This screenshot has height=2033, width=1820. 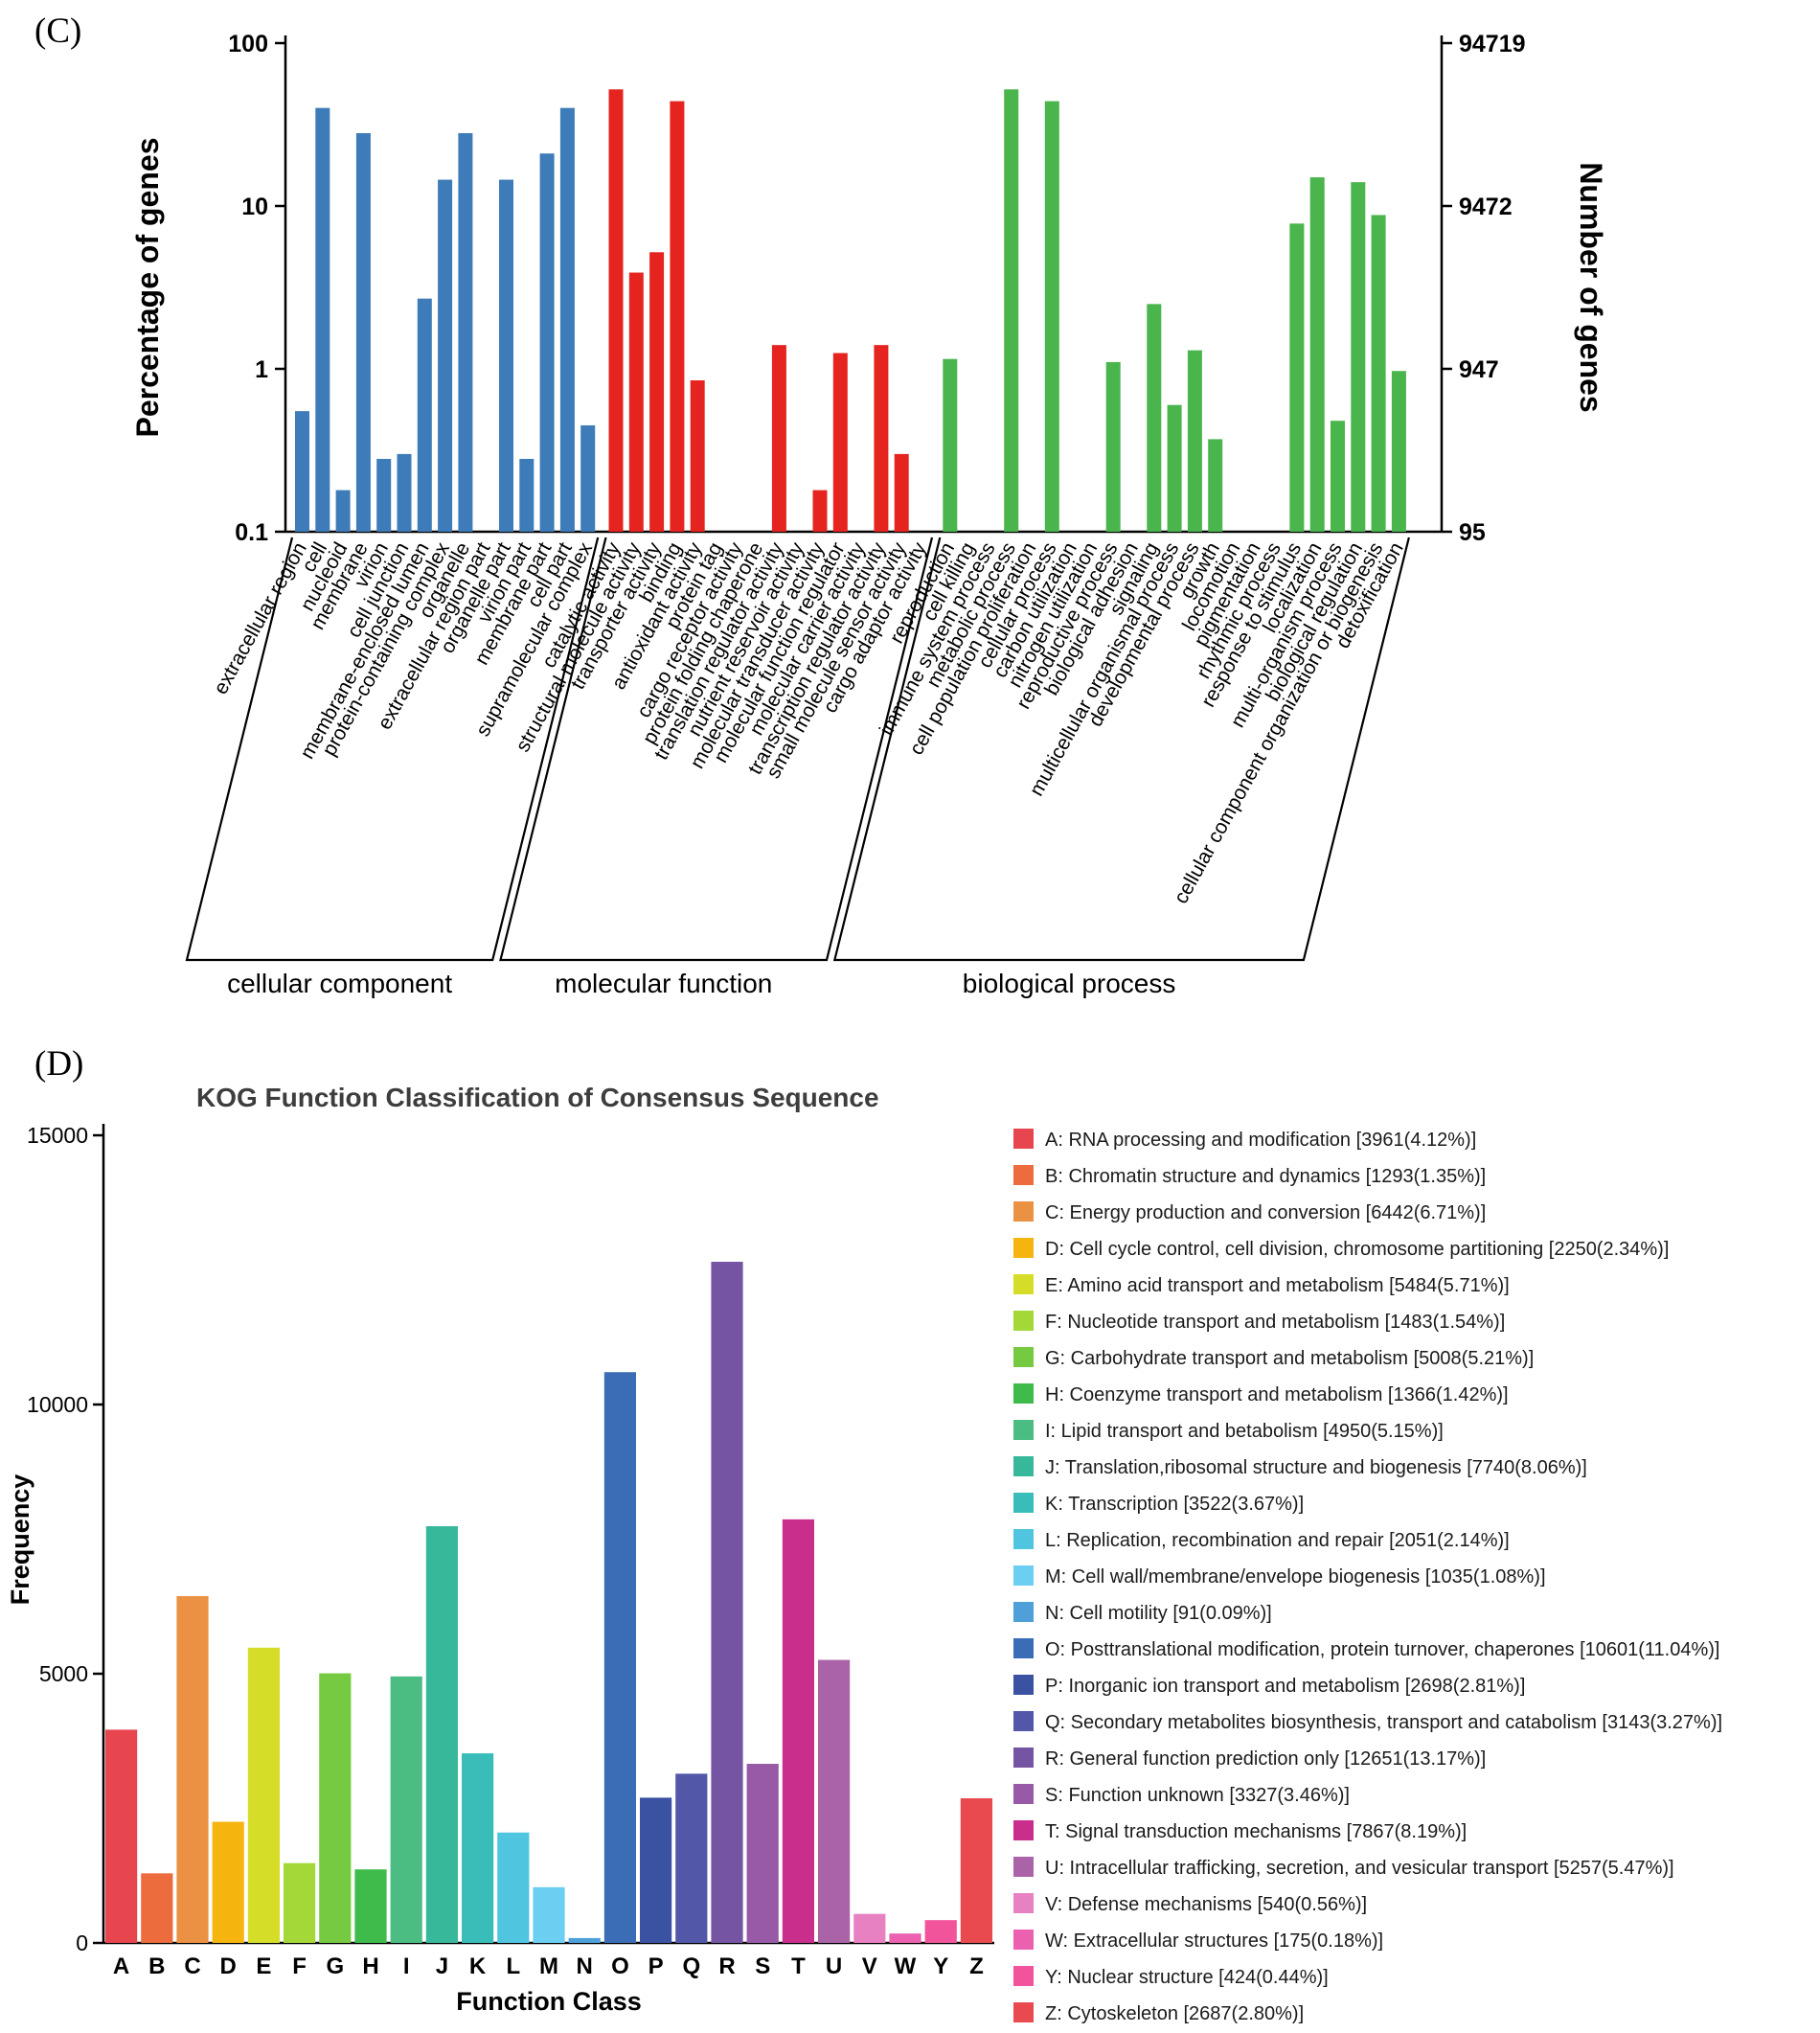 I want to click on right-tick-label: 947, so click(x=1479, y=369).